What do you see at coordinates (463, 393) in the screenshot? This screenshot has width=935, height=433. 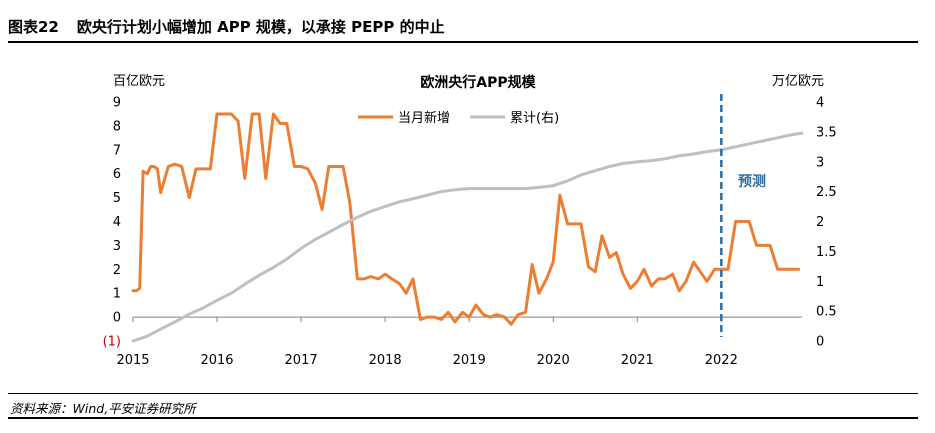 I see `source-rule` at bounding box center [463, 393].